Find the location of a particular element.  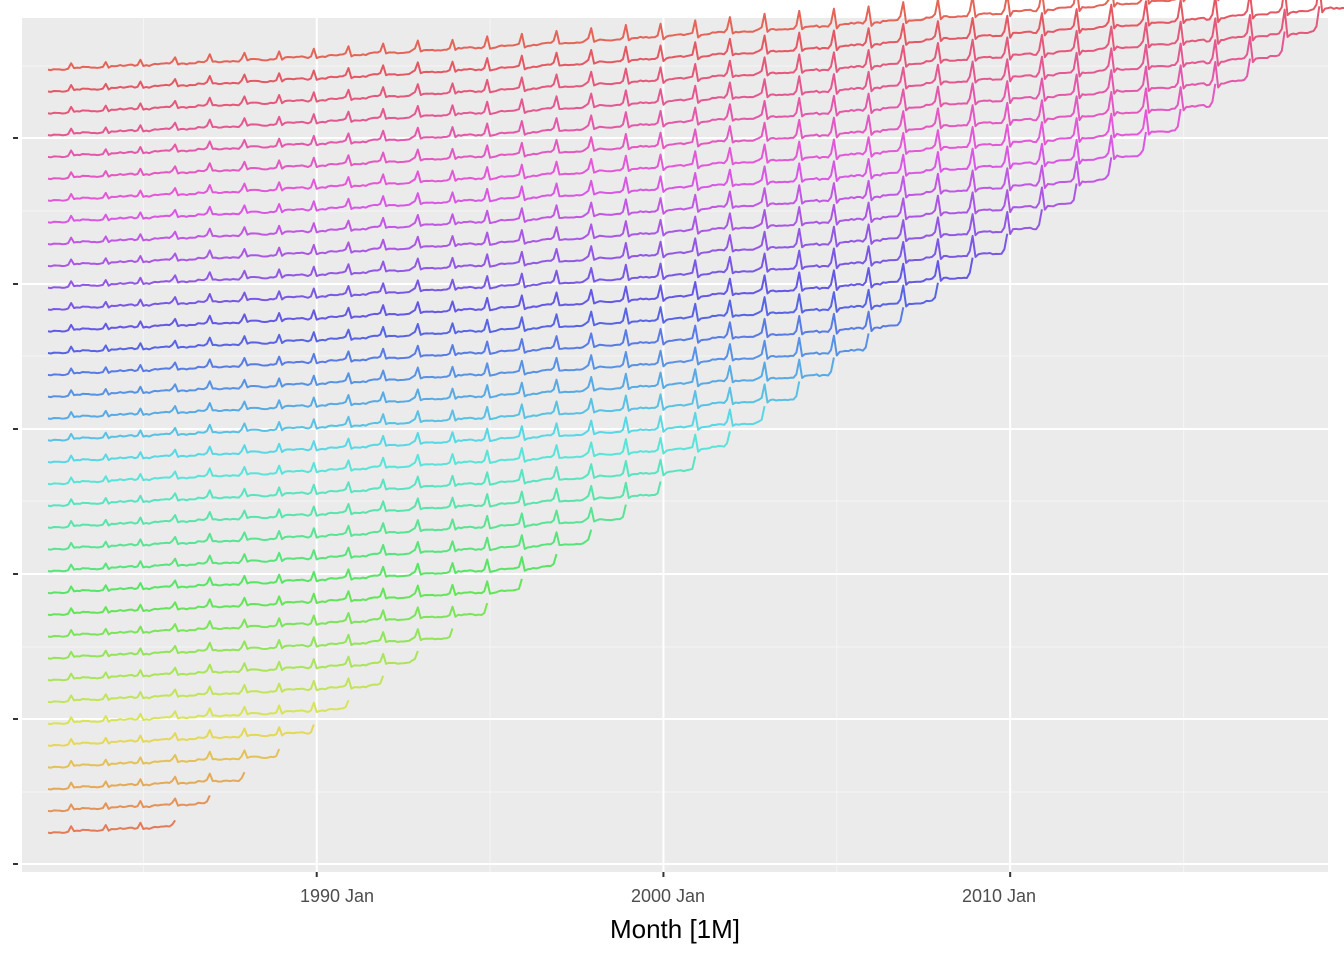

x-tick-label-2000: 2000 Jan is located at coordinates (668, 896).